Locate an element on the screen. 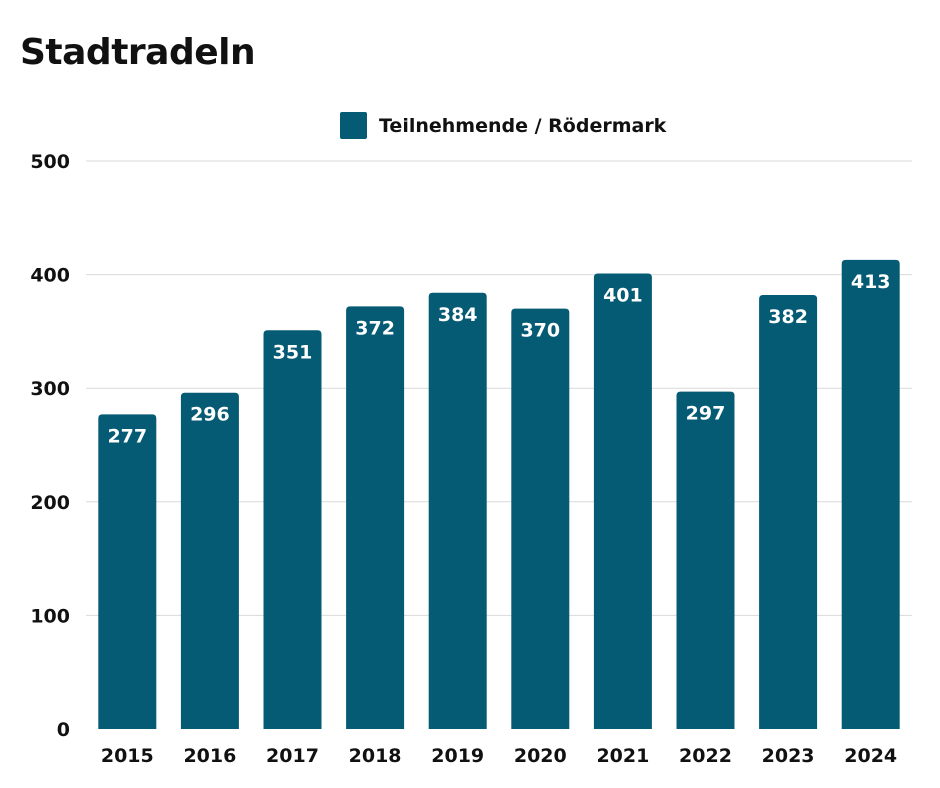 The width and height of the screenshot is (940, 788). x-tick-label-2021: 2021 is located at coordinates (622, 756).